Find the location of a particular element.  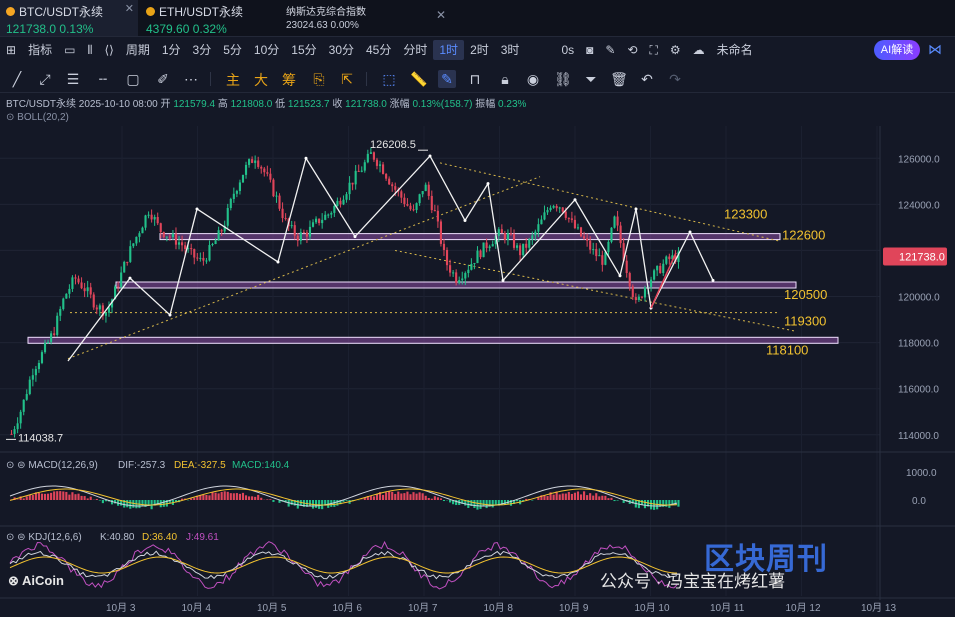

interval-timeshare: 分时 is located at coordinates (415, 50).